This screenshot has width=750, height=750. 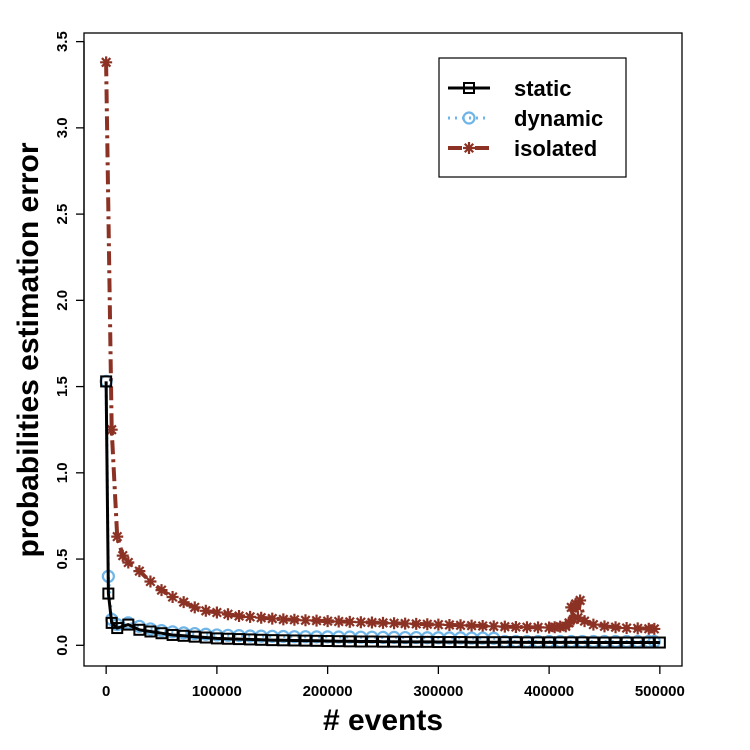 I want to click on legend-item-isolated: isolated, so click(x=522, y=148).